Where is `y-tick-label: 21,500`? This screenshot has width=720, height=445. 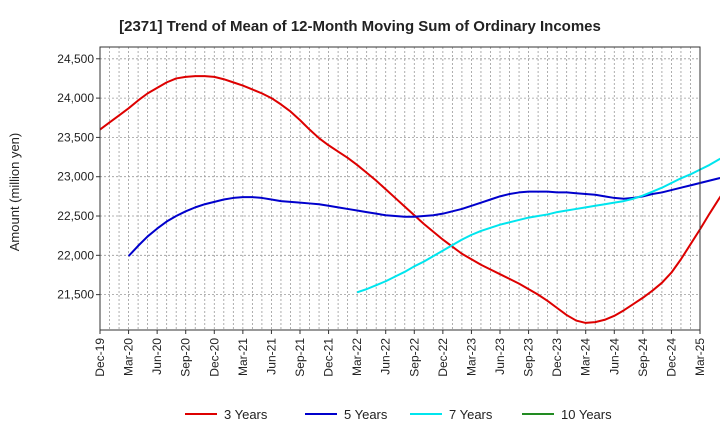 y-tick-label: 21,500 is located at coordinates (75, 295).